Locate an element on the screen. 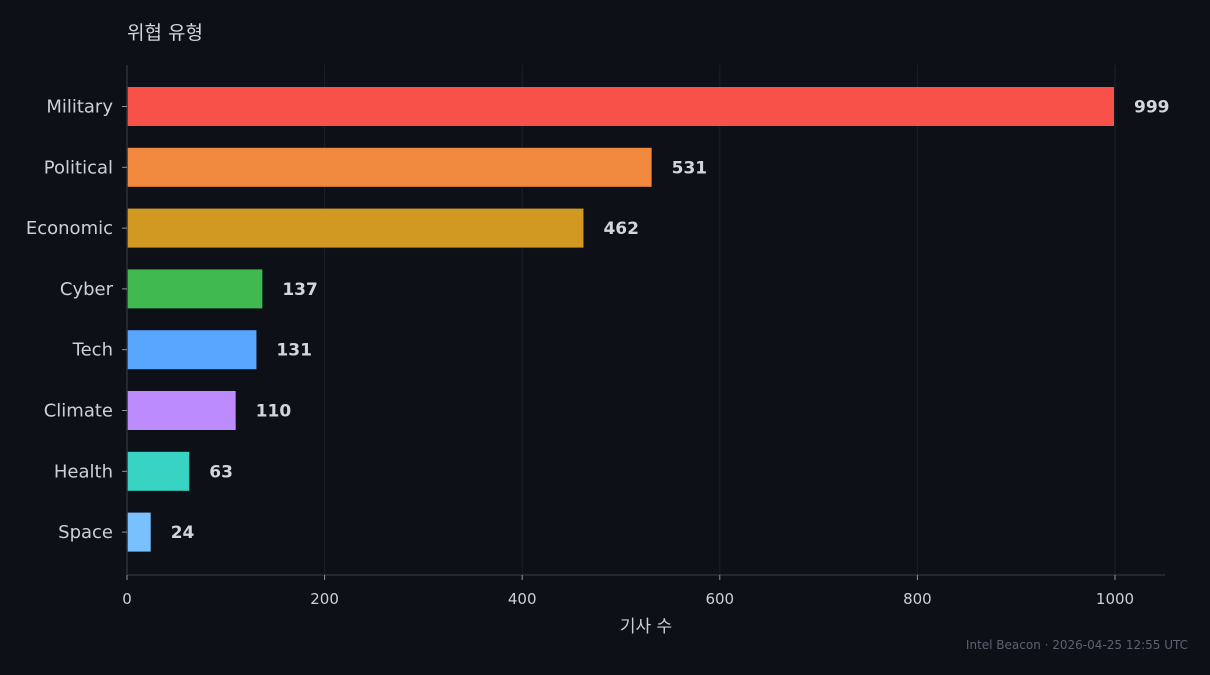 This screenshot has width=1210, height=675. value-label: 24 is located at coordinates (183, 533).